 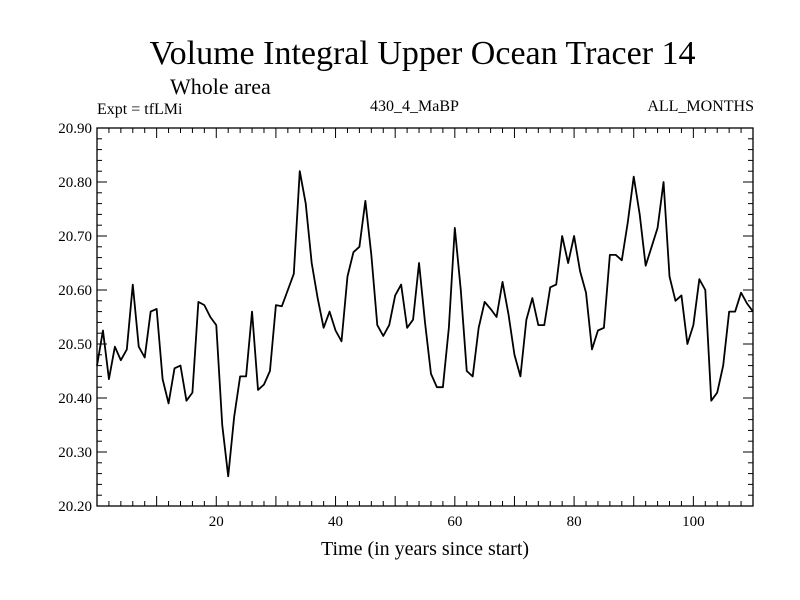 I want to click on y-tick-label: 20.20, so click(x=75, y=507).